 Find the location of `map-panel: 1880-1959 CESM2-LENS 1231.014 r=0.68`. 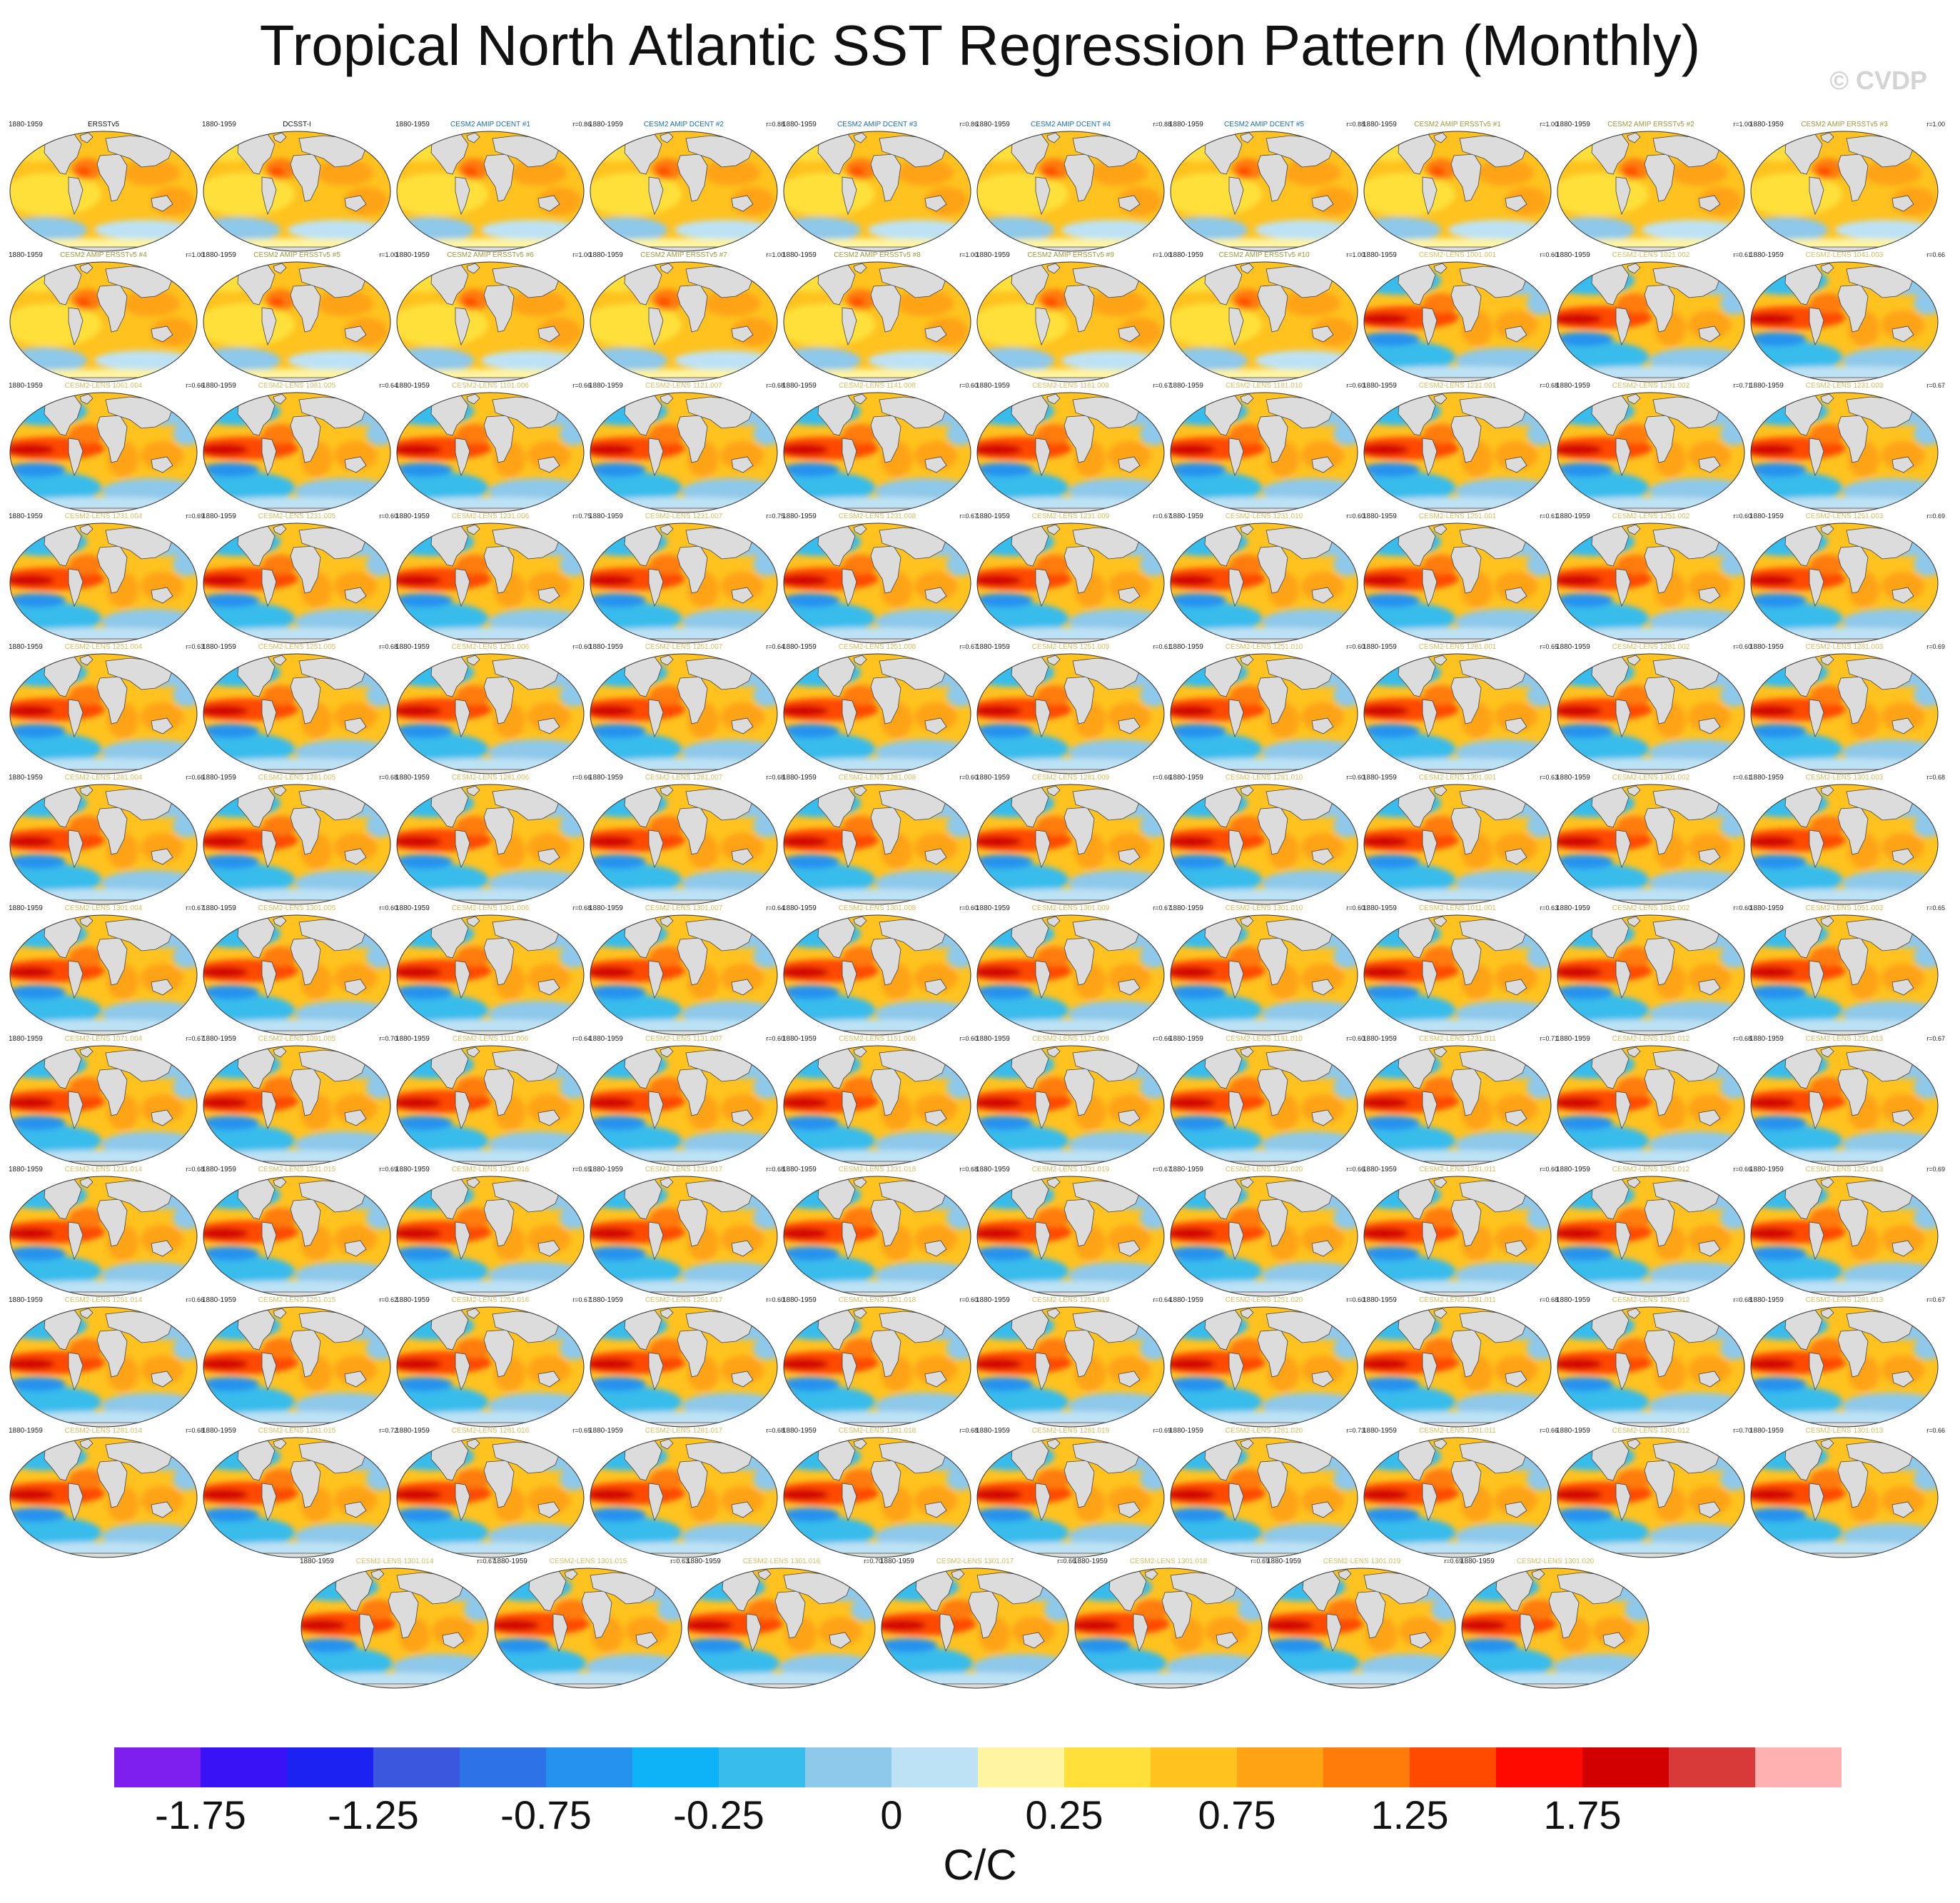

map-panel: 1880-1959 CESM2-LENS 1231.014 r=0.68 is located at coordinates (106, 1232).